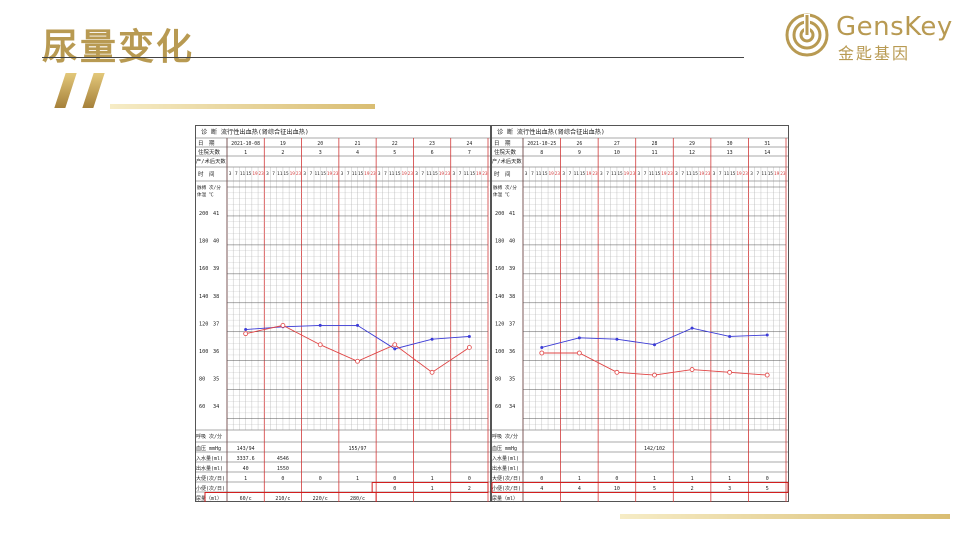 This screenshot has height=540, width=960. Describe the element at coordinates (579, 153) in the screenshot. I see `hosp-day-label: 9` at that location.